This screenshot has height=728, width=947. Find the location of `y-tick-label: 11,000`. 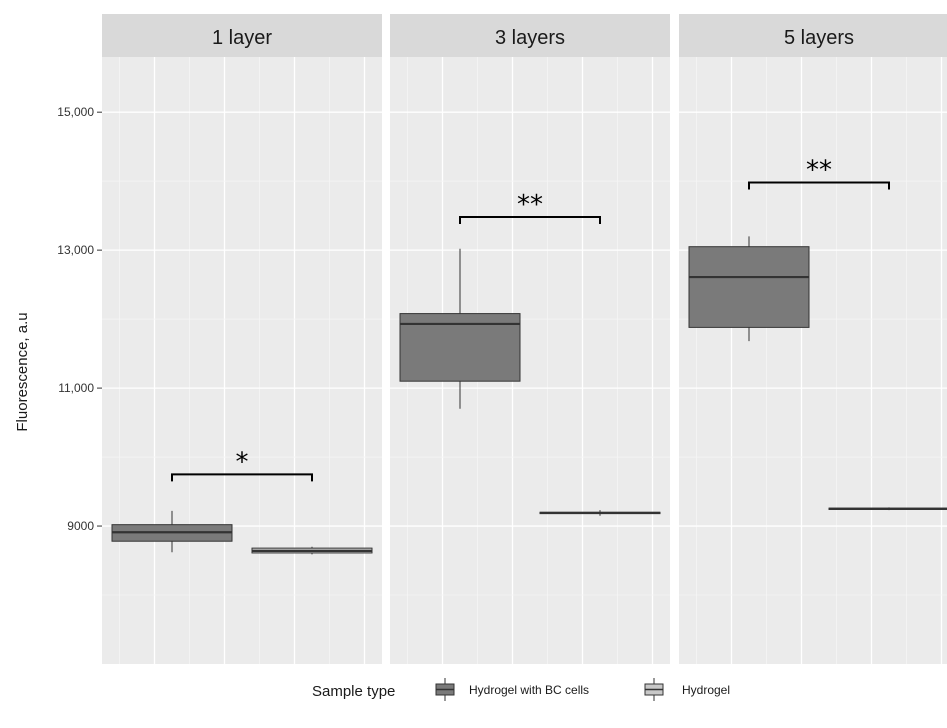

y-tick-label: 11,000 is located at coordinates (76, 388).